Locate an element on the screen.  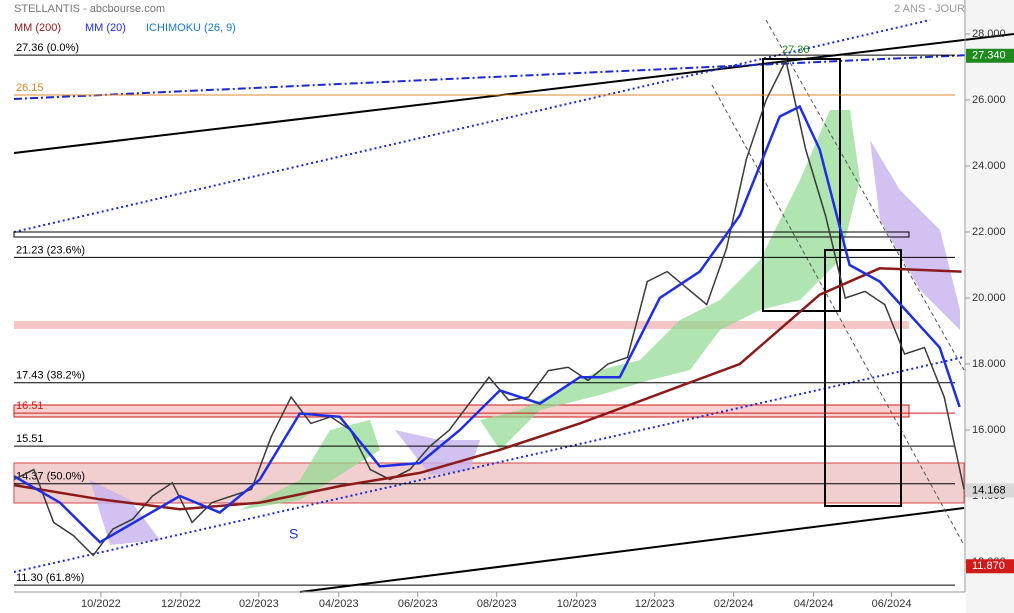
x-tick-label: 04/2023 is located at coordinates (339, 604).